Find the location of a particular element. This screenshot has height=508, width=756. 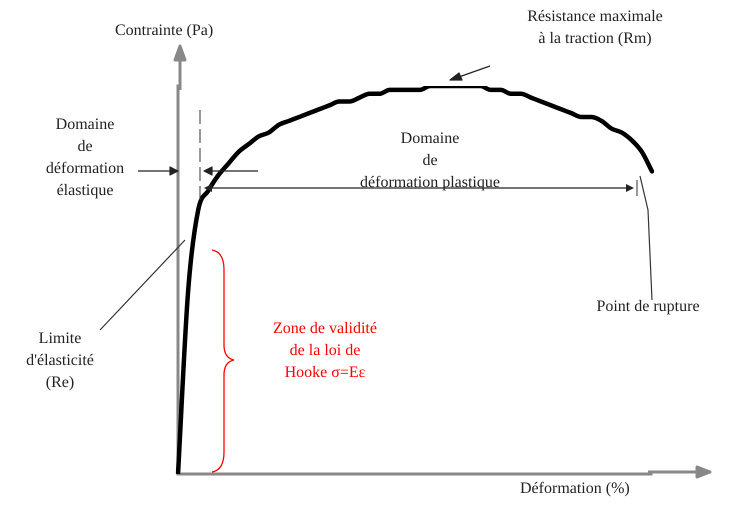

x-axis-title: Déformation (%) is located at coordinates (575, 489).